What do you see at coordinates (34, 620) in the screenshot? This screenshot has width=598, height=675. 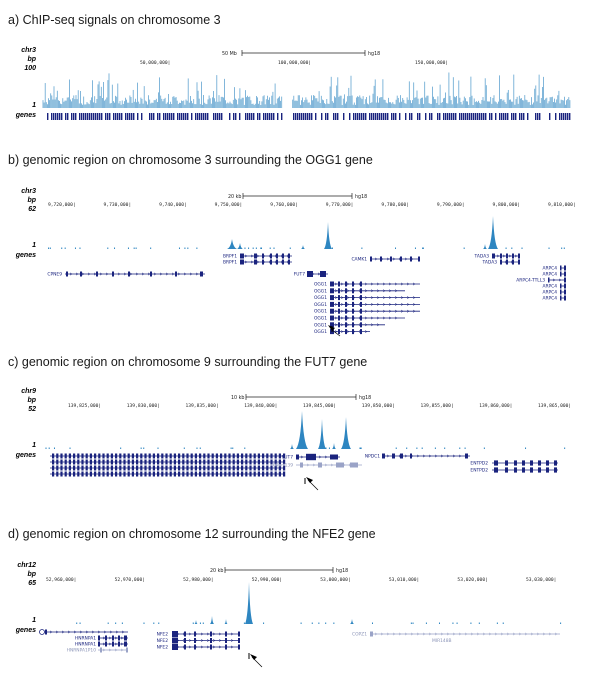 I see `ymin-label: 1` at bounding box center [34, 620].